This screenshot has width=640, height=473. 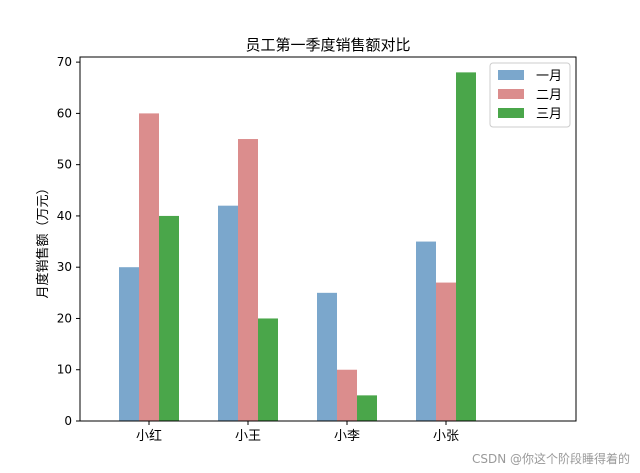 What do you see at coordinates (550, 459) in the screenshot?
I see `watermark: CSDN @你这个阶段睡得着的` at bounding box center [550, 459].